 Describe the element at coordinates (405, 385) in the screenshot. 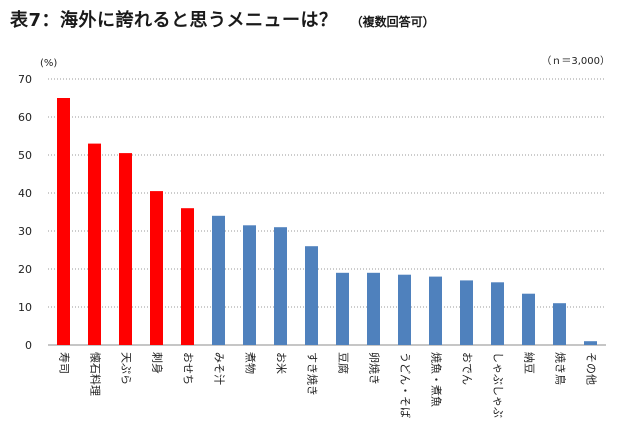

I see `x-category-label: うどん・そば` at that location.